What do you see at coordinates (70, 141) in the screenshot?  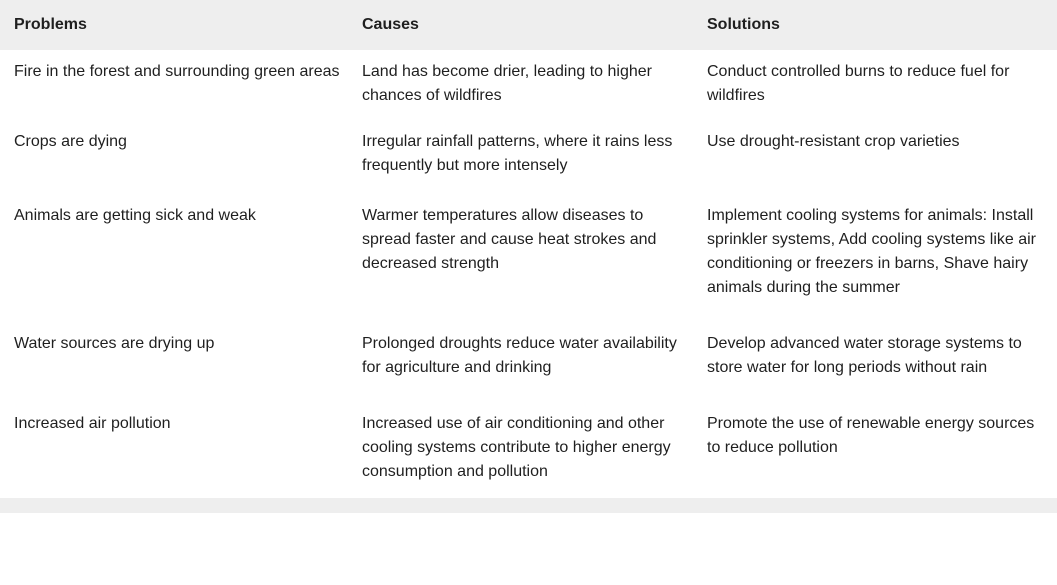 I see `problem-cell: Crops are dying` at bounding box center [70, 141].